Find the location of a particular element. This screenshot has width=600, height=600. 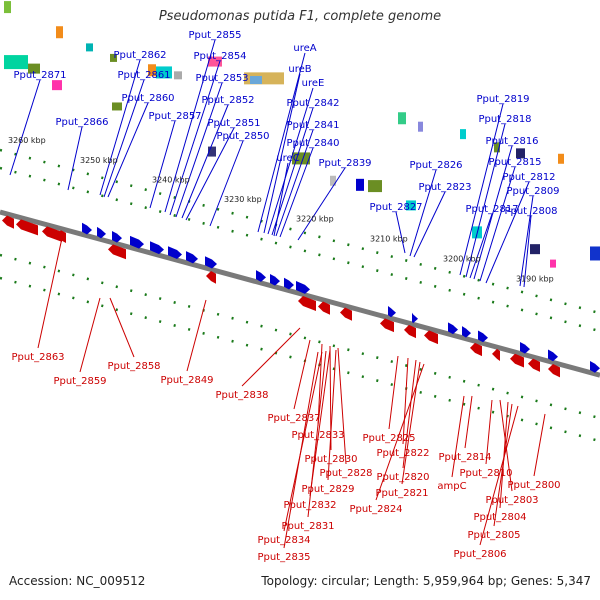

reverse-gene-label: Pput_2800 is located at coordinates (533, 485).